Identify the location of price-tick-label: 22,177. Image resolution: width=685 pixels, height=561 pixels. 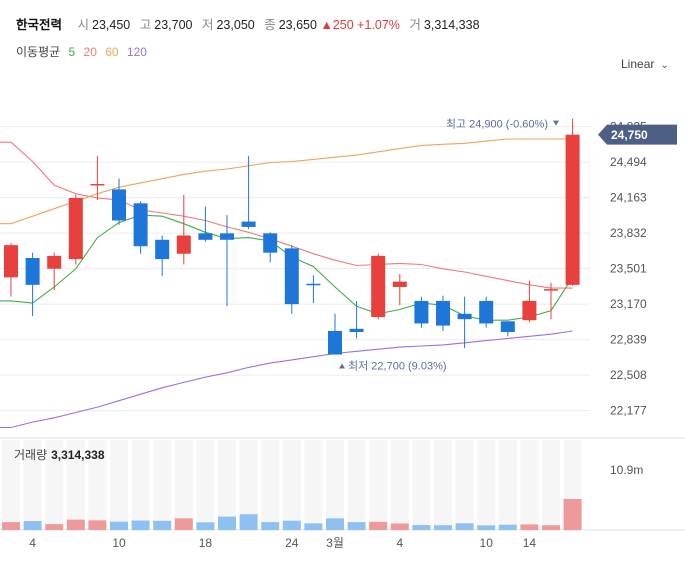
(628, 411).